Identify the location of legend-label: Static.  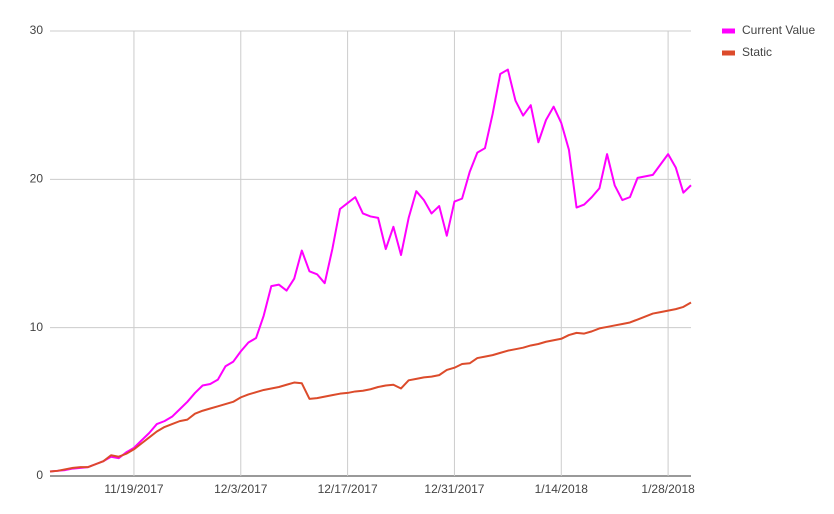
(757, 52).